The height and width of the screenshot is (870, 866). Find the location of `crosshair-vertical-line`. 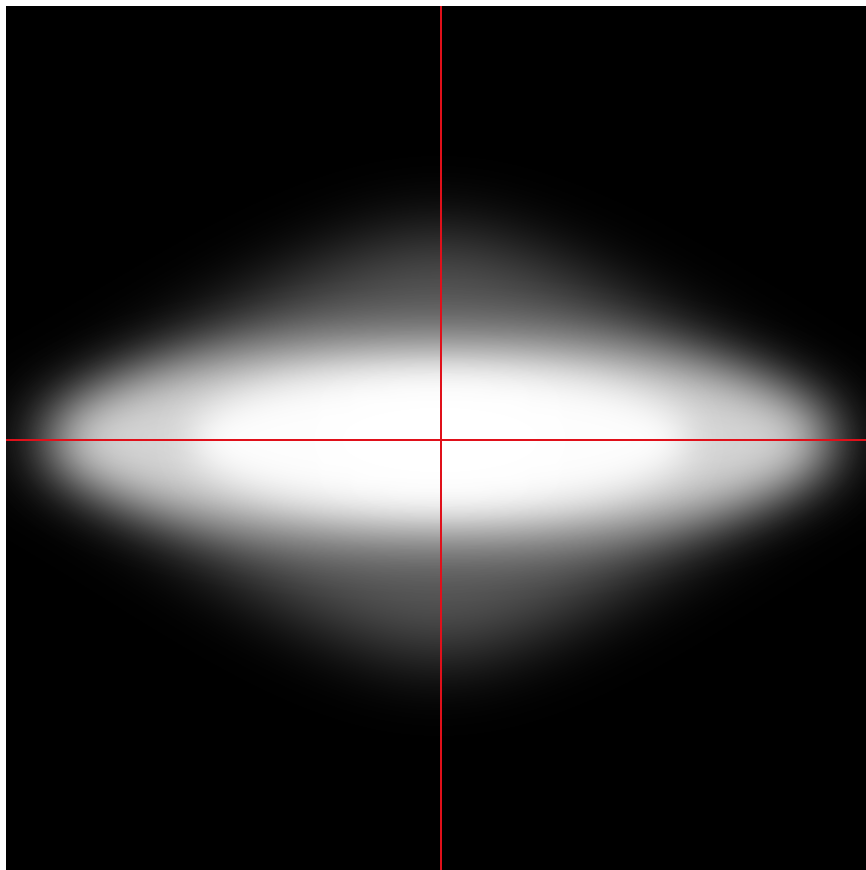

crosshair-vertical-line is located at coordinates (441, 438).